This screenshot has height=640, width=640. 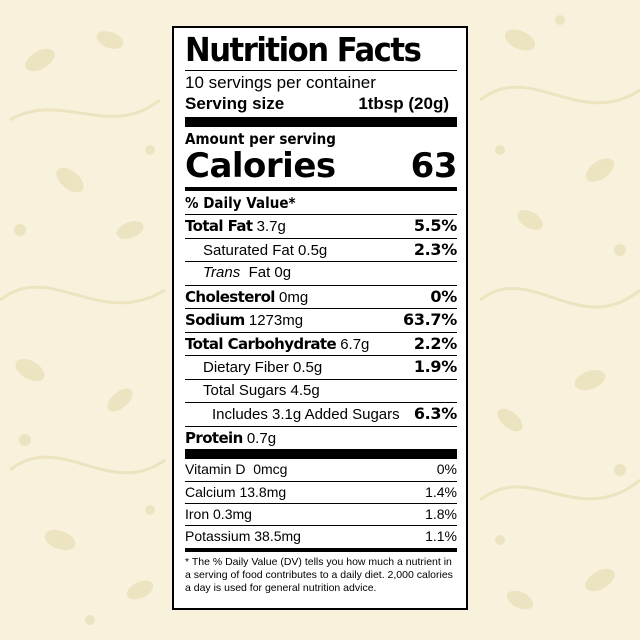 I want to click on nutrient-row-added-sugars: Includes 3.1g Added Sugars 6.3%, so click(x=321, y=414).